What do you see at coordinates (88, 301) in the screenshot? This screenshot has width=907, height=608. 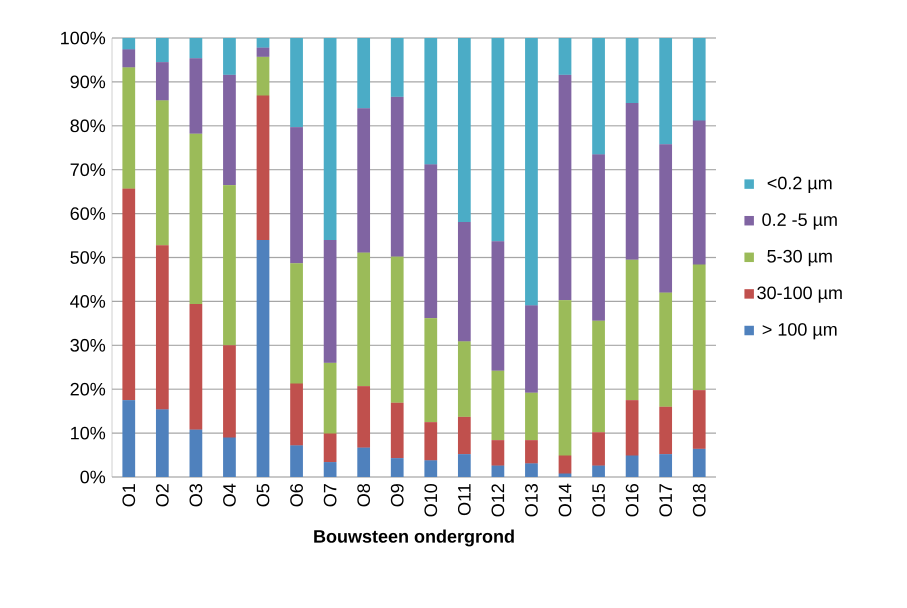 I see `y-tick-label: 40%` at bounding box center [88, 301].